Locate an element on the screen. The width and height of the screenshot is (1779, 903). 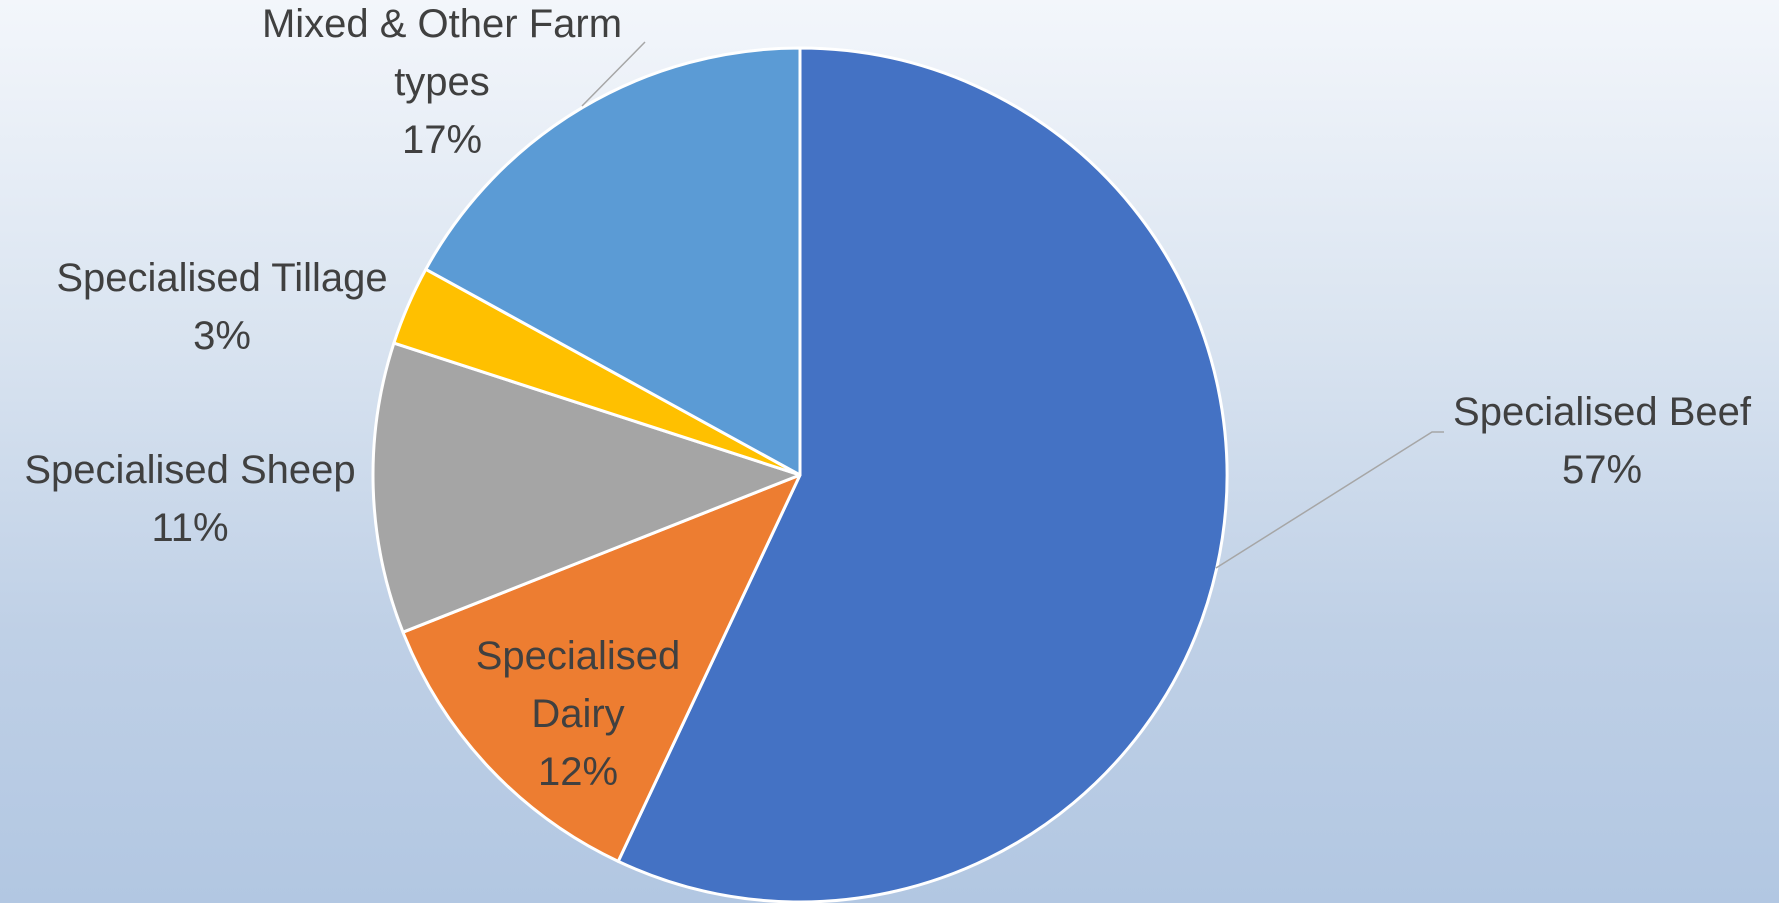
data-label-percent: 17% is located at coordinates (442, 140).